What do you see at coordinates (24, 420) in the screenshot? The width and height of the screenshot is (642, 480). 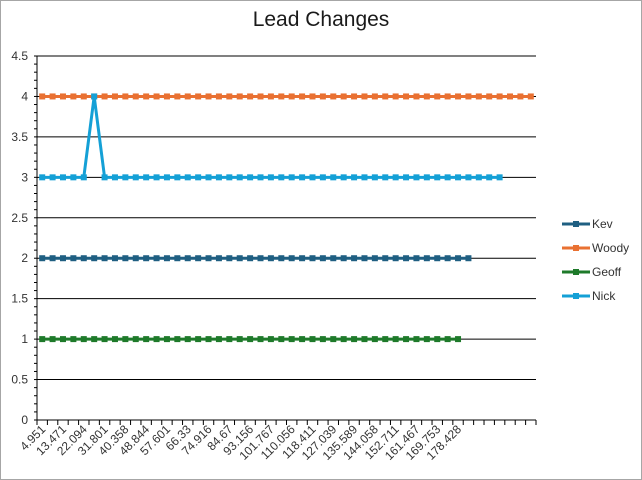 I see `y-tick-label: 0` at bounding box center [24, 420].